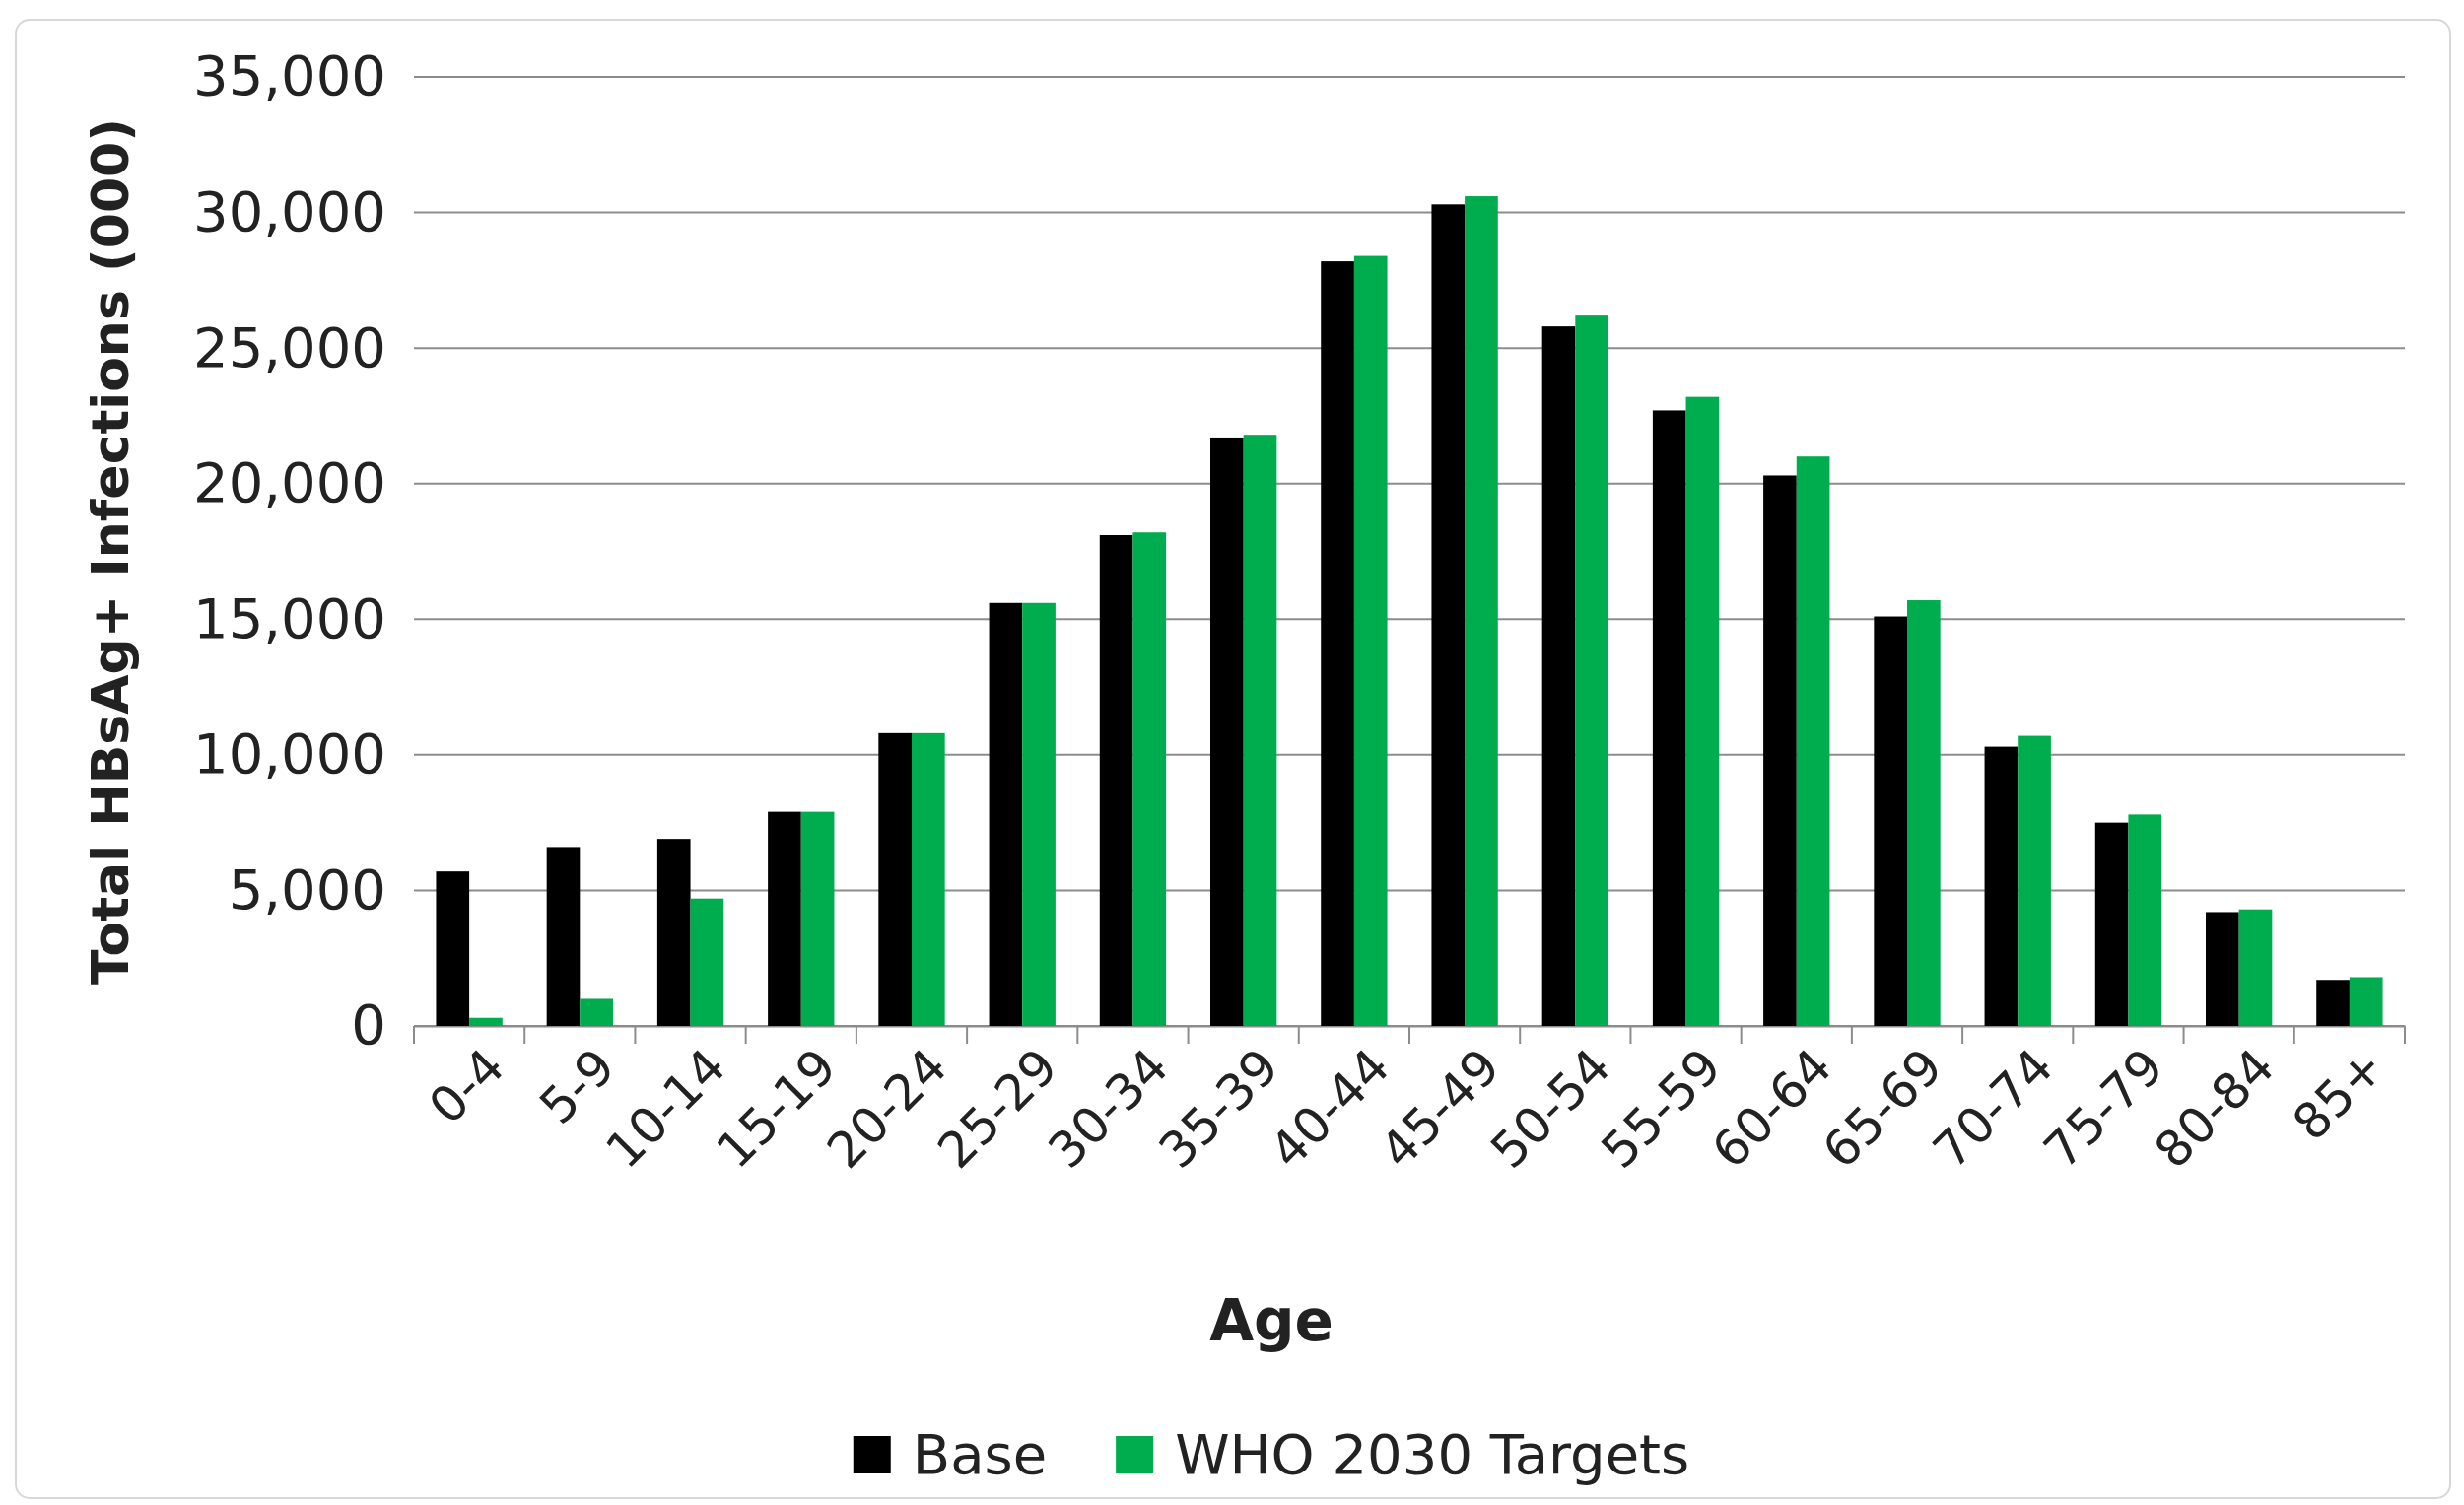 The height and width of the screenshot is (1505, 2464). What do you see at coordinates (110, 551) in the screenshot?
I see `y-axis-title: Total HBsAg+ Infections (000)` at bounding box center [110, 551].